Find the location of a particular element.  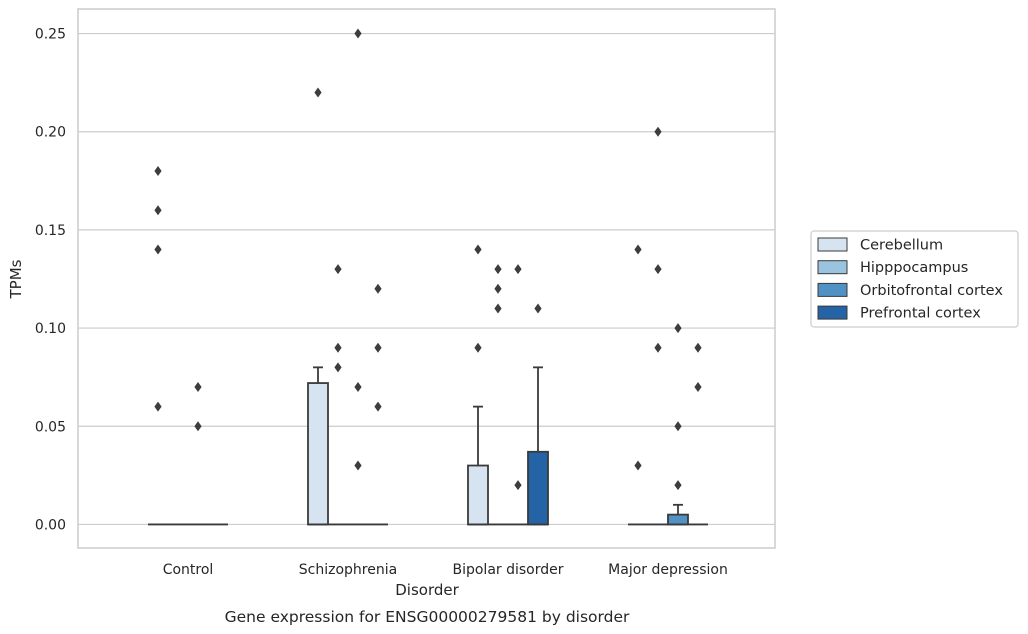

legend-item: Hipppocampus is located at coordinates (892, 268).